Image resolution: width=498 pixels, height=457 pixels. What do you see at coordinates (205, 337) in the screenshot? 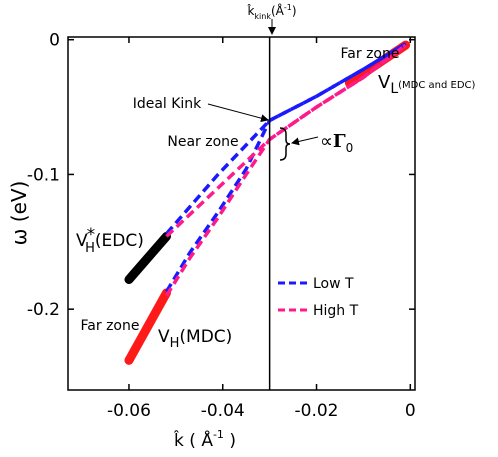
I see `vh-mdc-tail: (MDC)` at bounding box center [205, 337].